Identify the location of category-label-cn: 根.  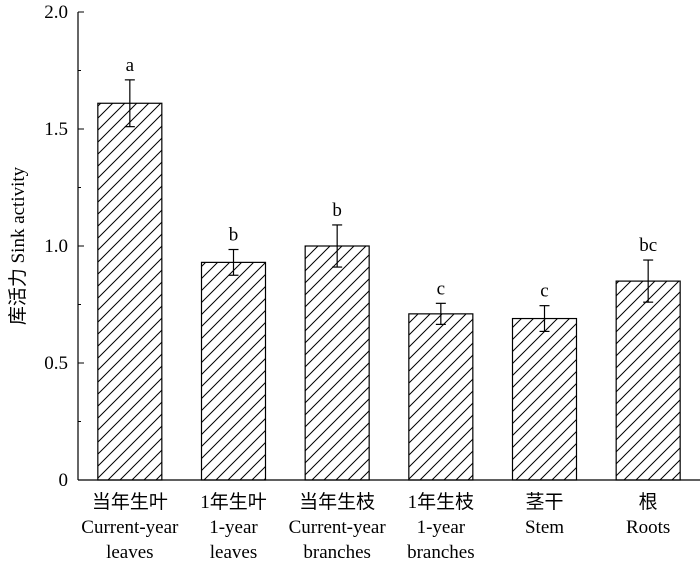
(648, 502).